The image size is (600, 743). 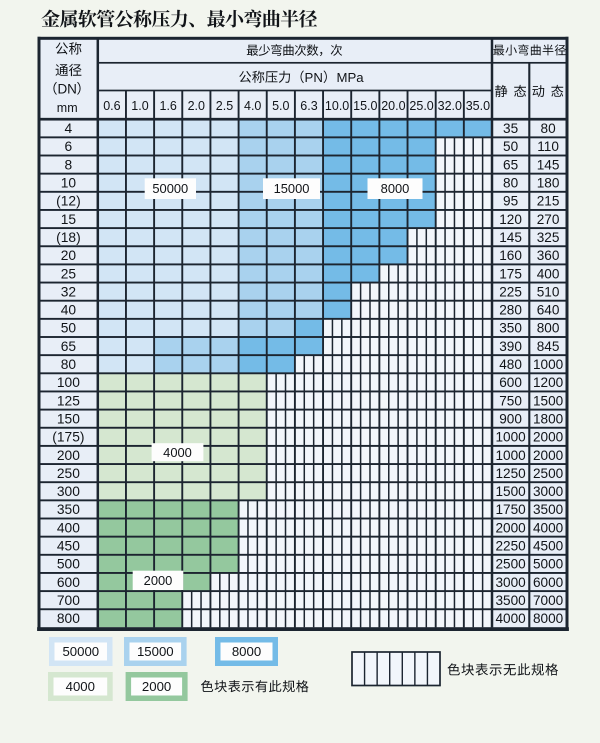 What do you see at coordinates (548, 183) in the screenshot?
I see `svg-text: 180` at bounding box center [548, 183].